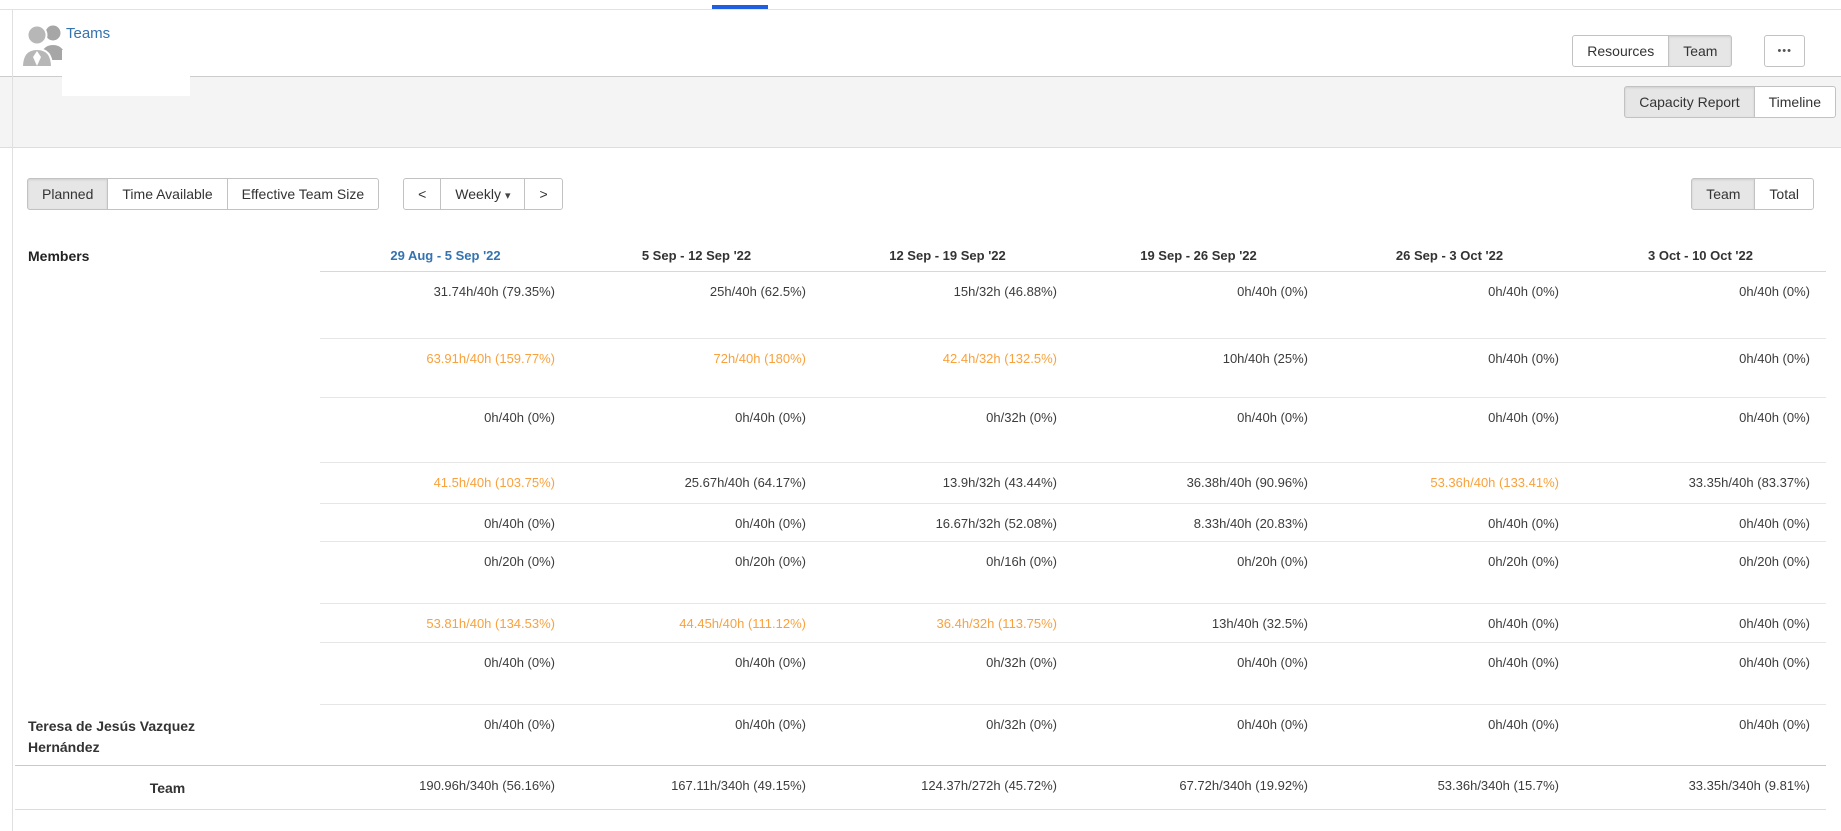  I want to click on capacity-cell: 16.67h/32h (52.08%), so click(947, 522).